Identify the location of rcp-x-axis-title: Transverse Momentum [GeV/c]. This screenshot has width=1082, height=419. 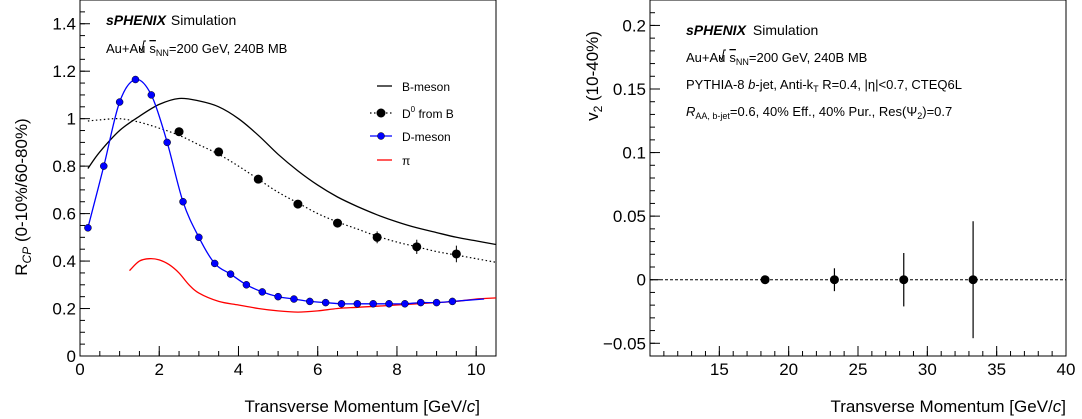
(362, 406).